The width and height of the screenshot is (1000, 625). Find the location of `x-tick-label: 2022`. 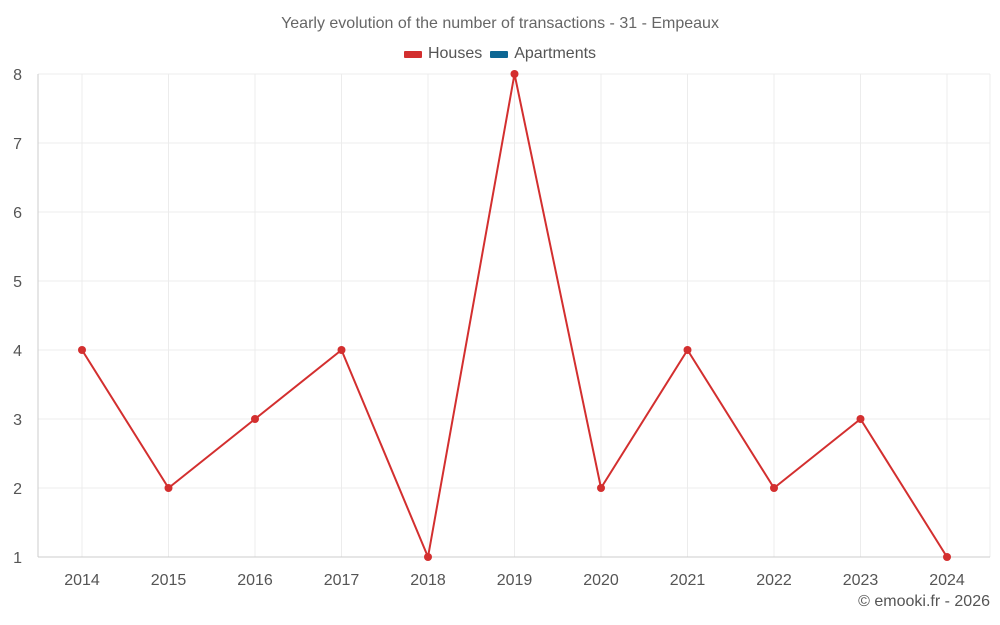

x-tick-label: 2022 is located at coordinates (774, 580).